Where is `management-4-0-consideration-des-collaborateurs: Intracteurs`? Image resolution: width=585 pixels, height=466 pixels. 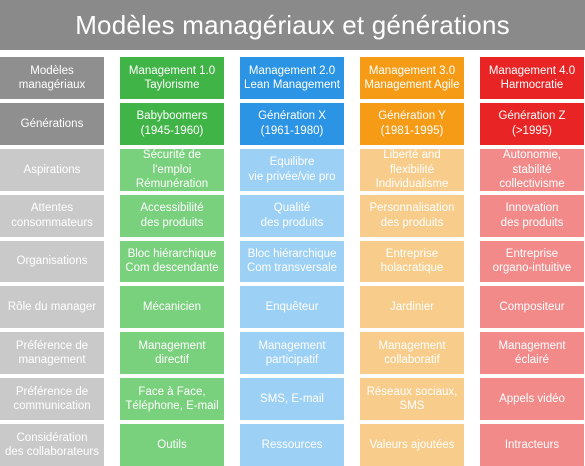 management-4-0-consideration-des-collaborateurs: Intracteurs is located at coordinates (532, 445).